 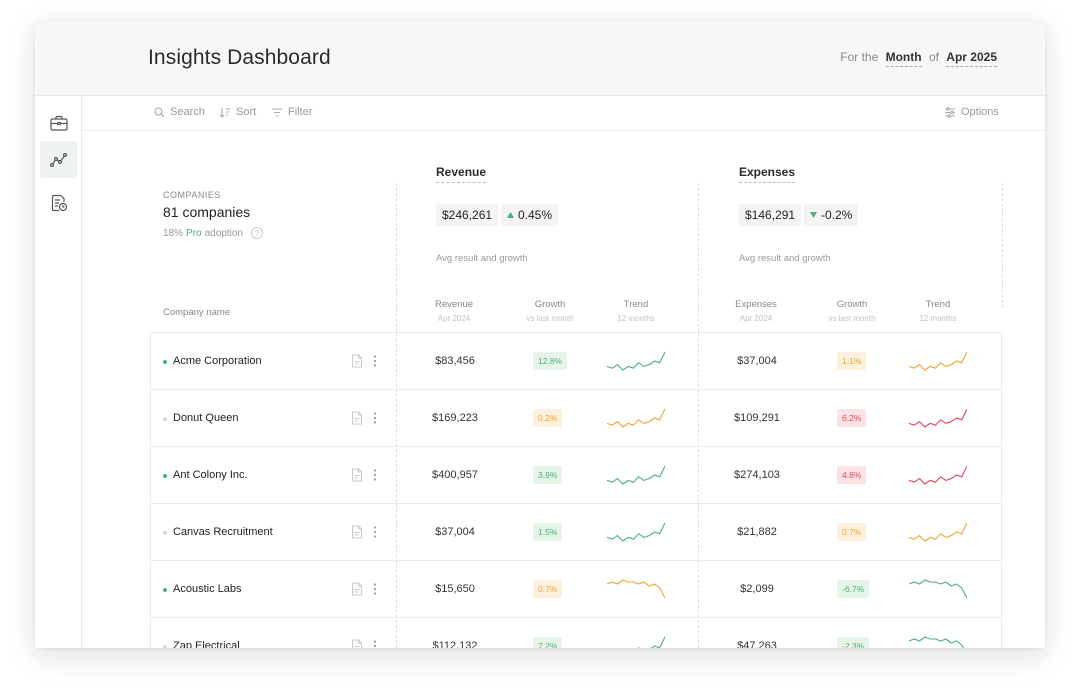 What do you see at coordinates (859, 57) in the screenshot?
I see `period-prefix: For the` at bounding box center [859, 57].